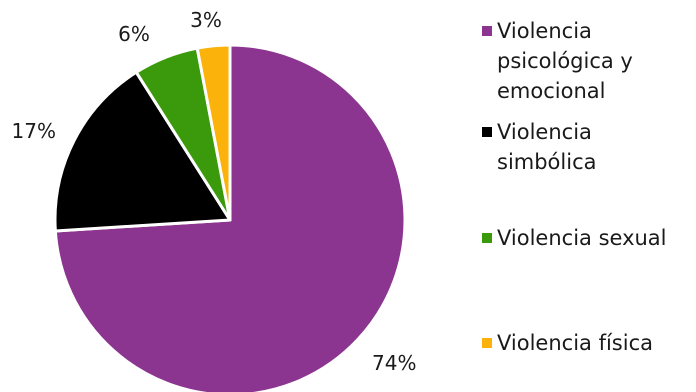 This screenshot has width=696, height=392. What do you see at coordinates (575, 343) in the screenshot?
I see `legend-label-4: Violencia física` at bounding box center [575, 343].